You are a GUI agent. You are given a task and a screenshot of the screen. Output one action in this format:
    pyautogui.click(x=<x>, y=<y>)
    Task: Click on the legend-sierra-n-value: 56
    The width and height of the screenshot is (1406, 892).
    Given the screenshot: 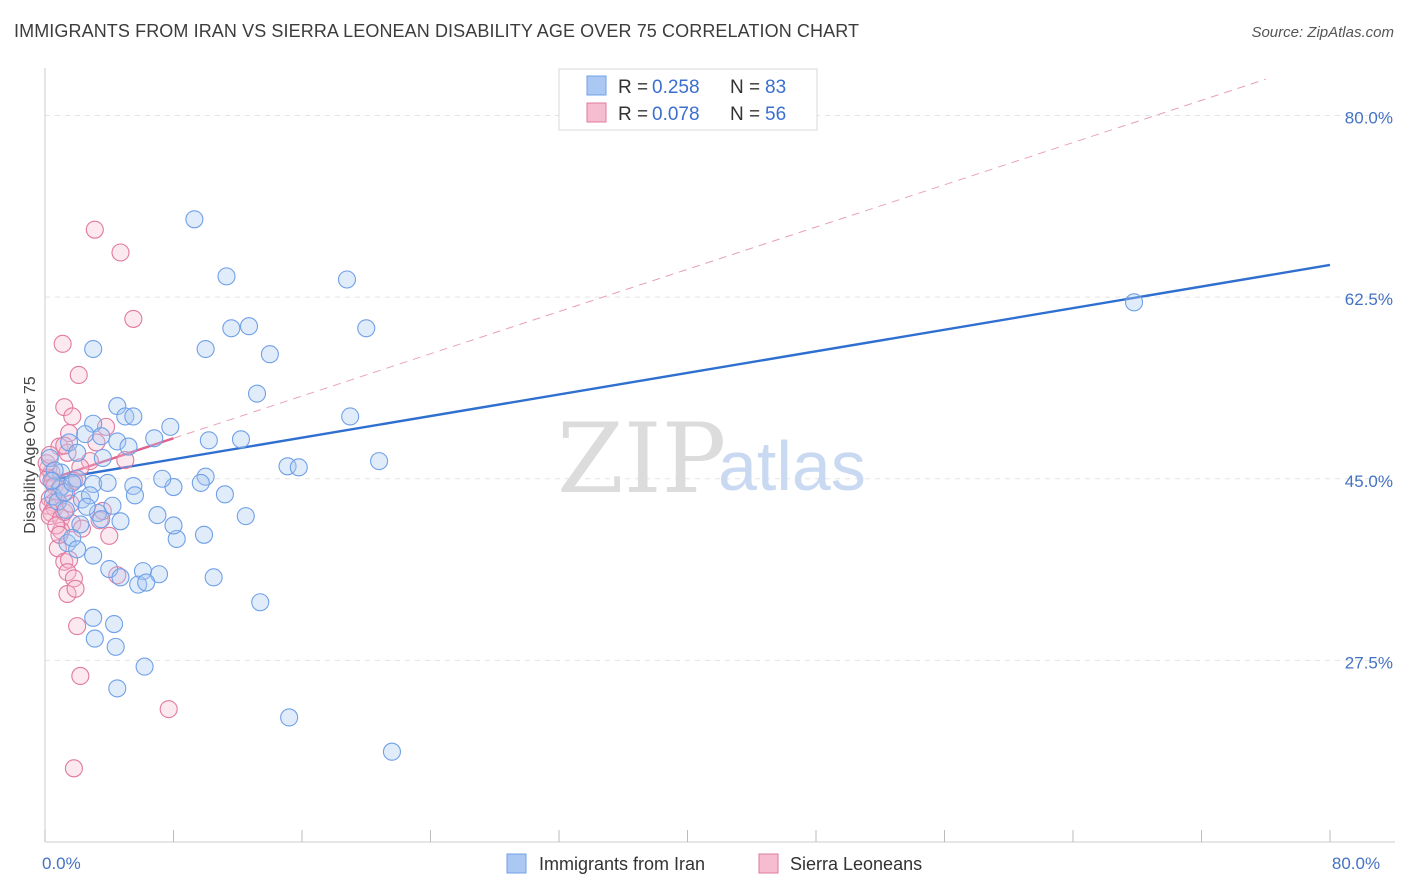 What is the action you would take?
    pyautogui.click(x=775, y=114)
    